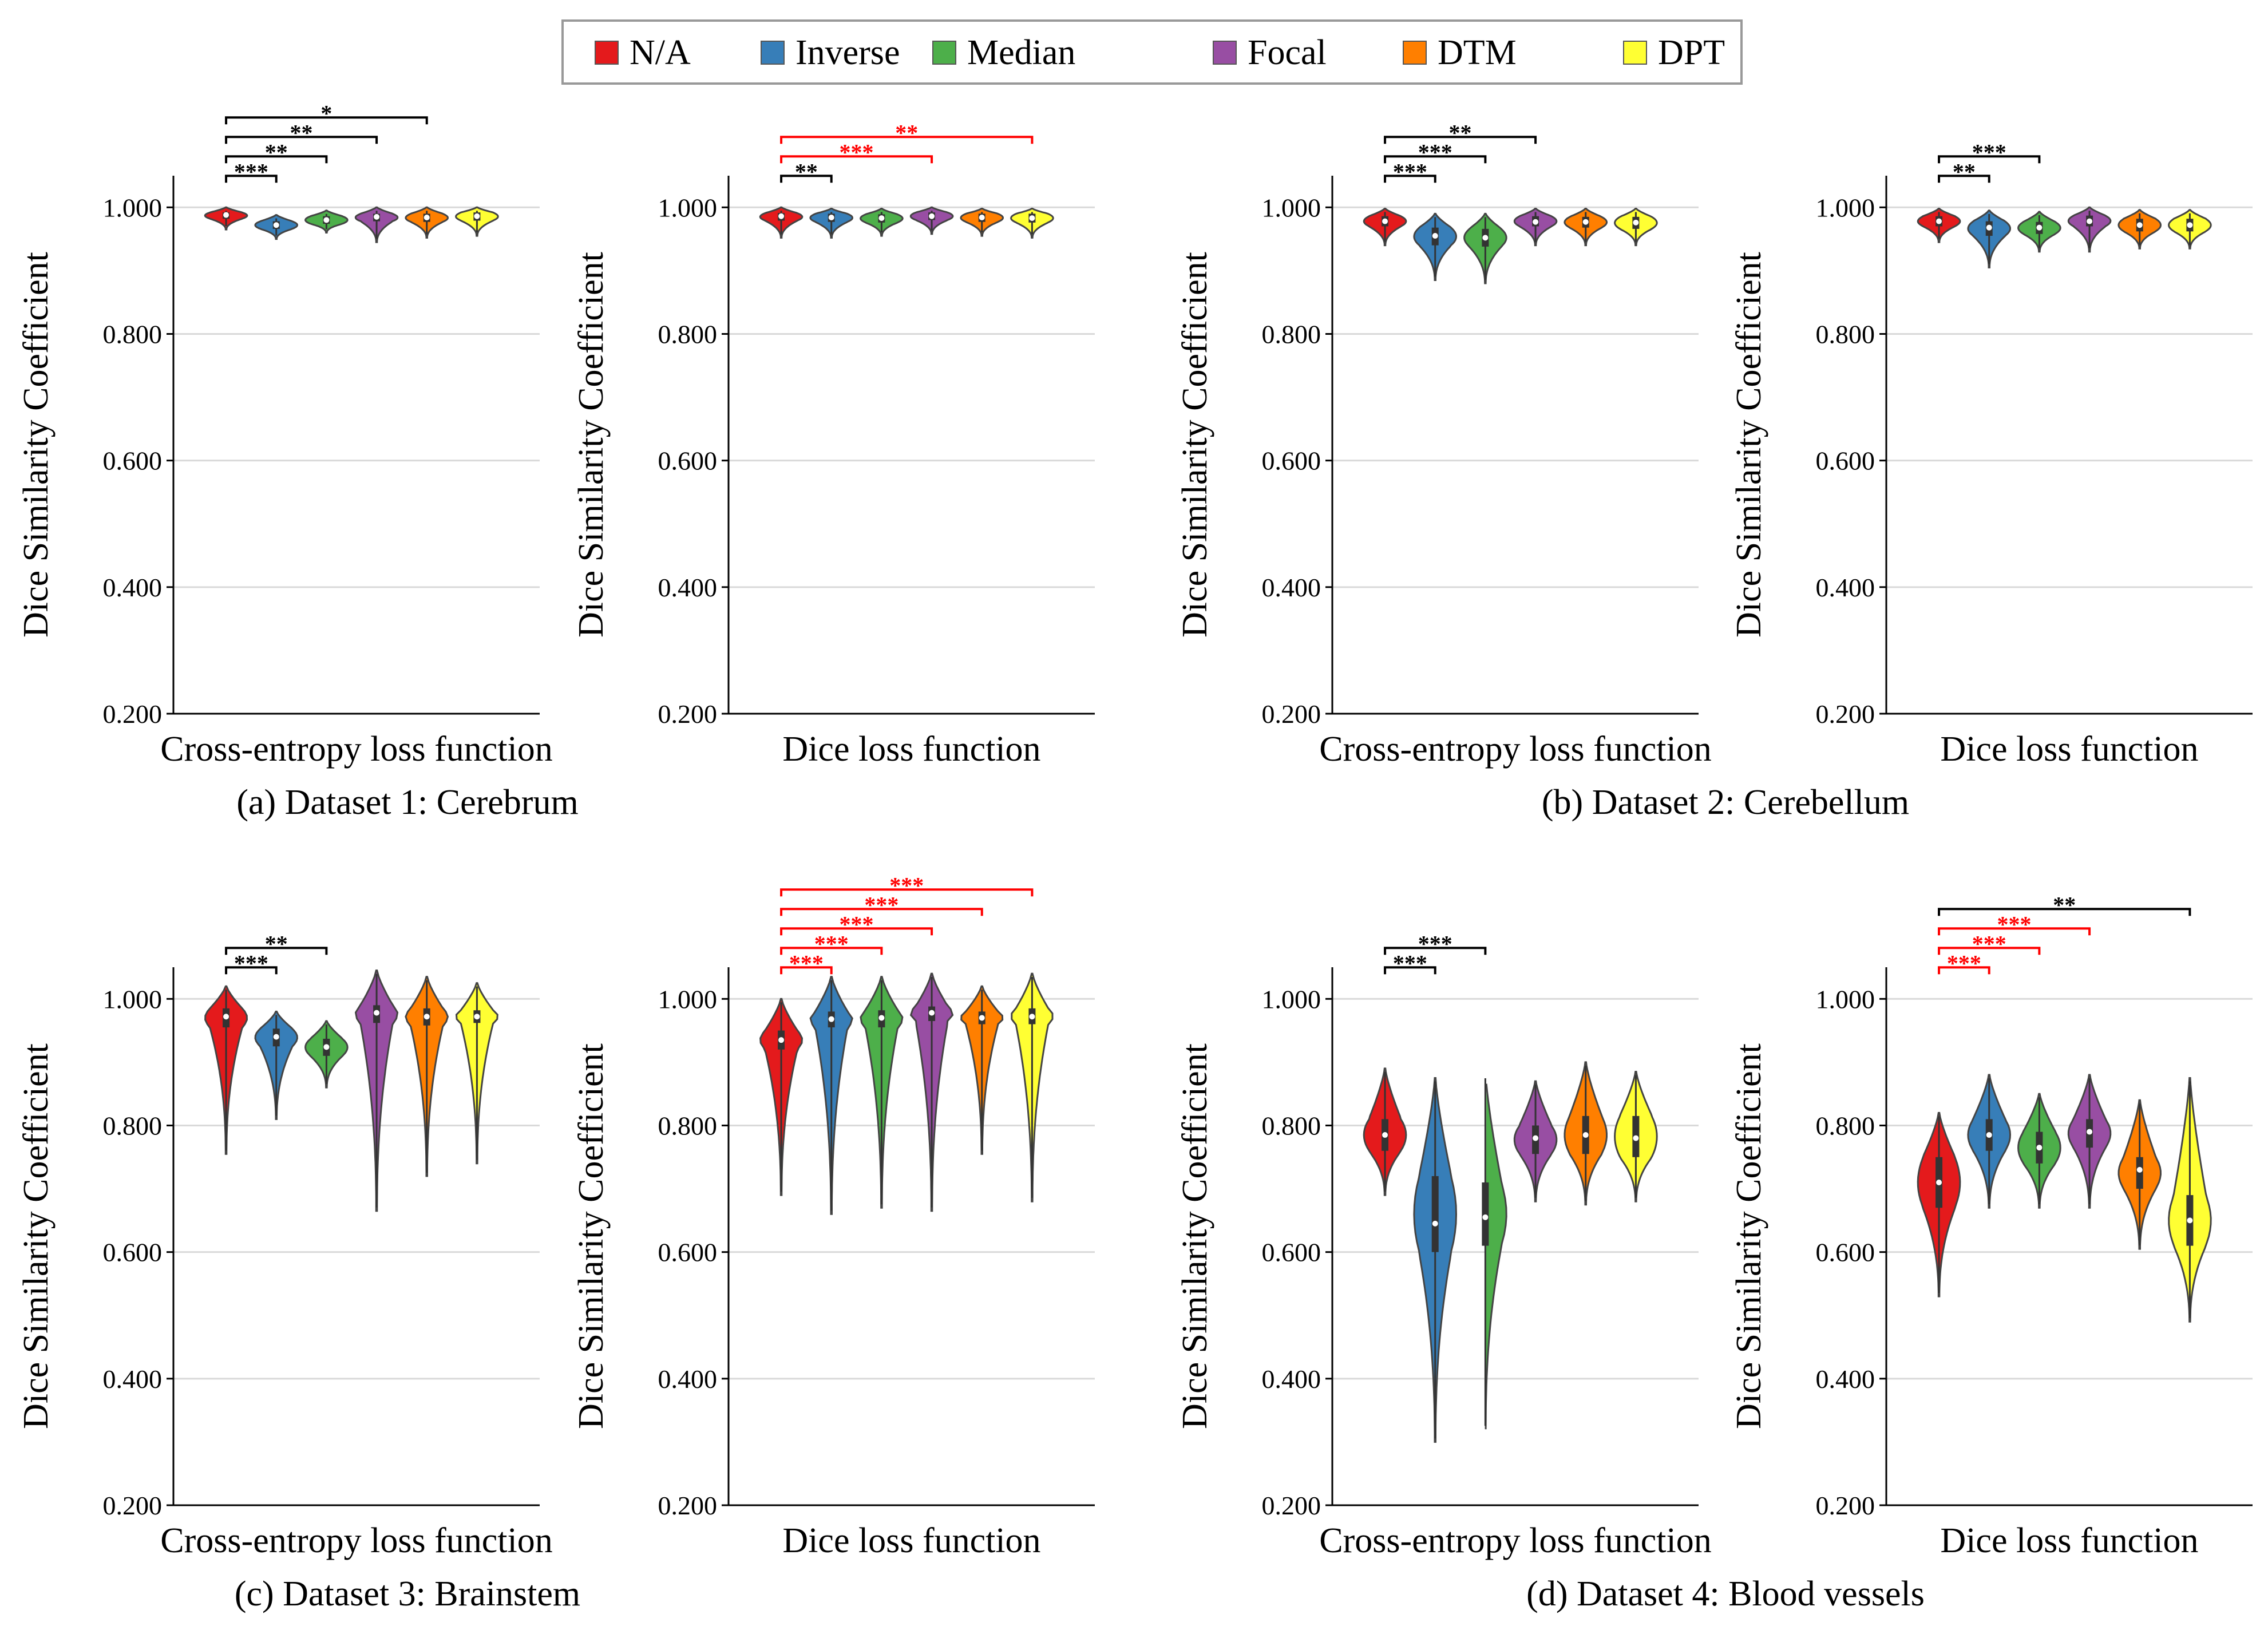 The image size is (2268, 1626). What do you see at coordinates (407, 803) in the screenshot?
I see `panel-caption: (a) Dataset 1: Cerebrum` at bounding box center [407, 803].